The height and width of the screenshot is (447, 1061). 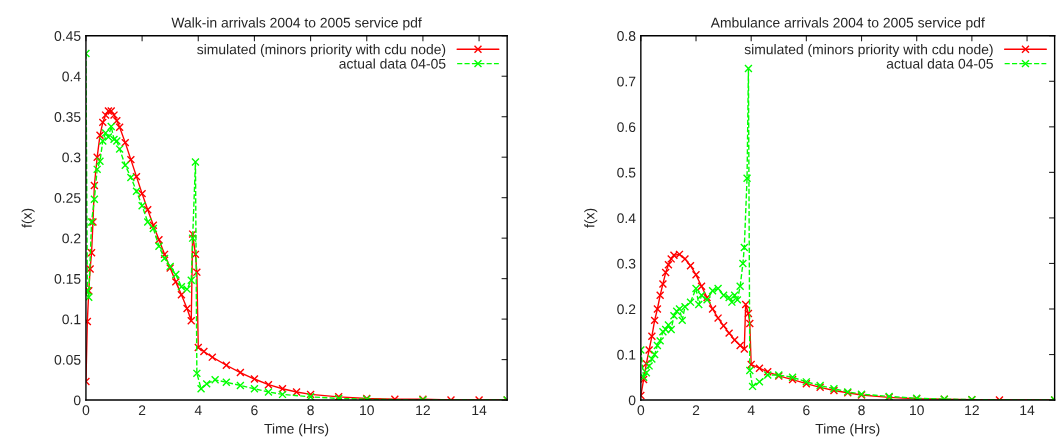 I want to click on y-tick-label: 0.05, so click(x=67, y=359).